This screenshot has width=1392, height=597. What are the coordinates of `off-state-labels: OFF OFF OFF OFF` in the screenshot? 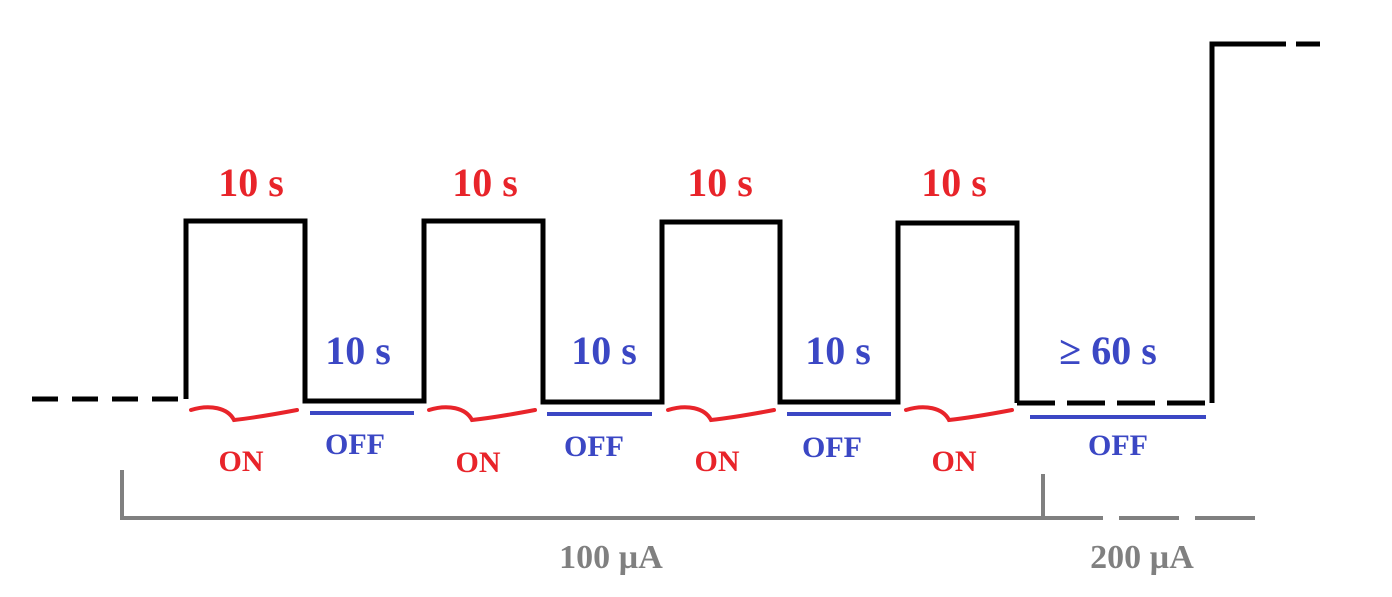 It's located at (736, 446).